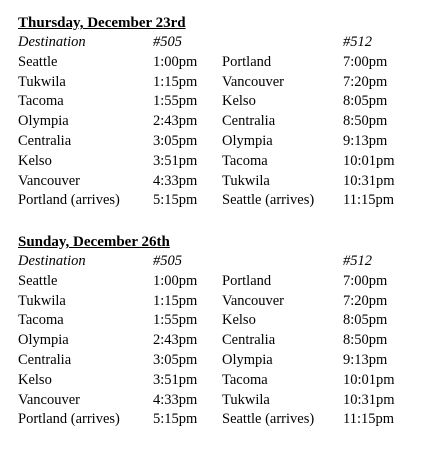  Describe the element at coordinates (94, 242) in the screenshot. I see `schedule-date-heading: Sunday, December 26th` at that location.